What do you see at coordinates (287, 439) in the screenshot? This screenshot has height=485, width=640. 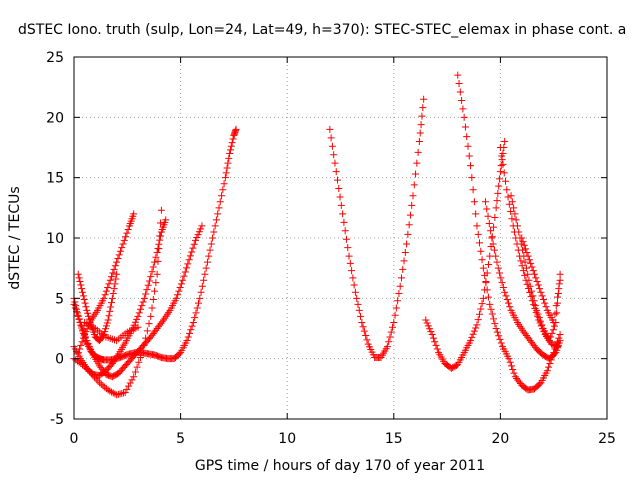 I see `x-tick-label: 10` at bounding box center [287, 439].